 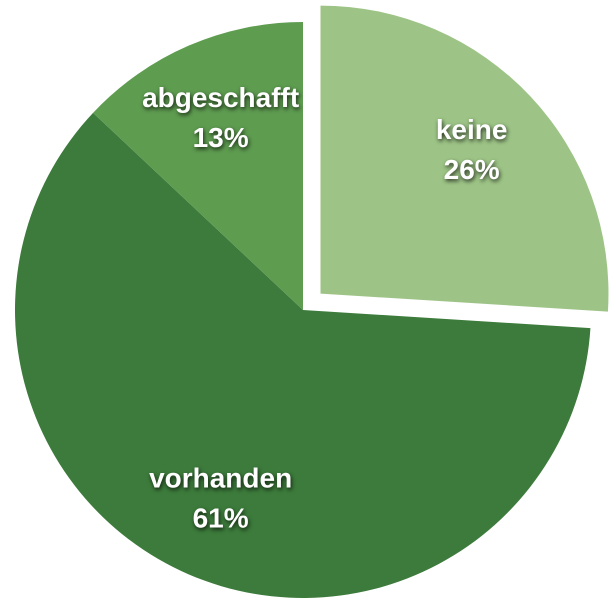 What do you see at coordinates (221, 137) in the screenshot?
I see `slice-value-label: 13%` at bounding box center [221, 137].